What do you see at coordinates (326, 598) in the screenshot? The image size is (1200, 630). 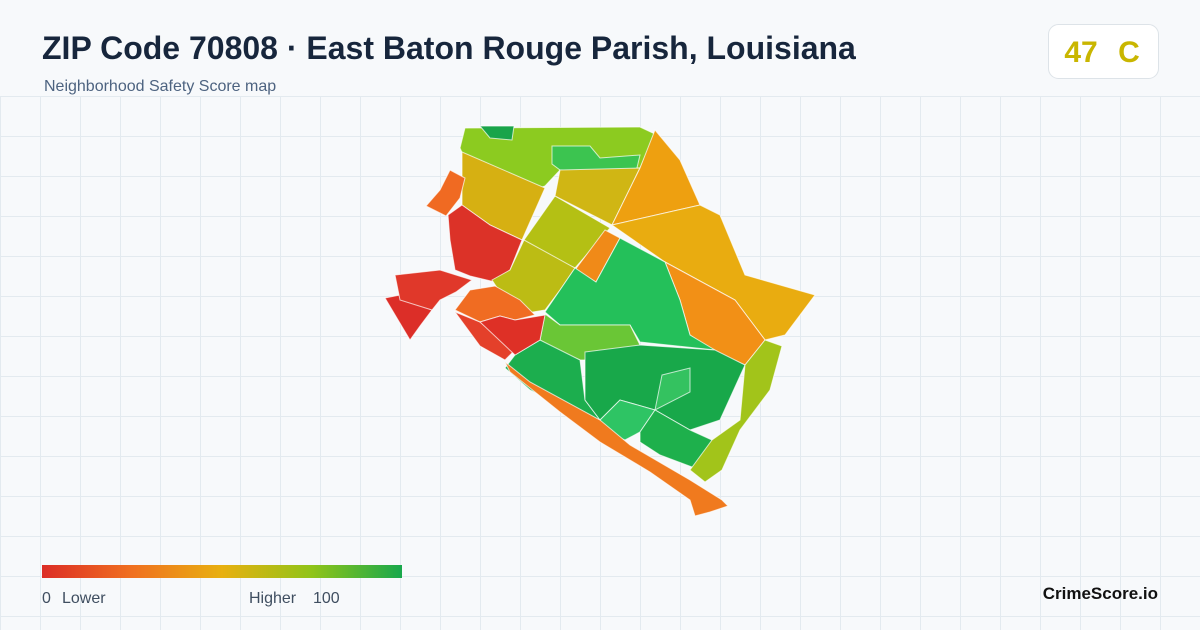 I see `legend-max: 100` at bounding box center [326, 598].